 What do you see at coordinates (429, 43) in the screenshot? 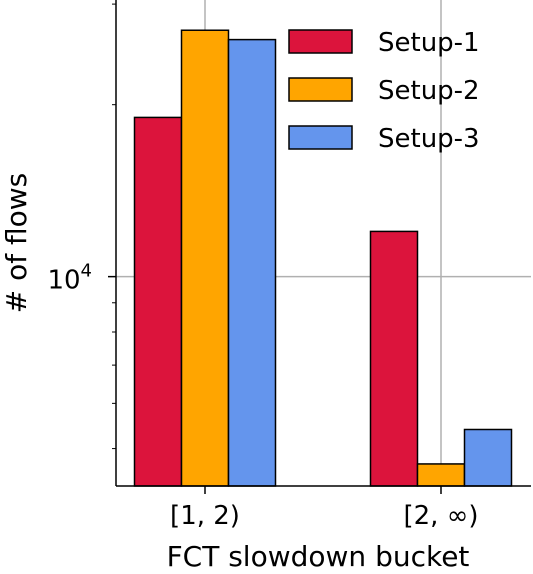
I see `legend-label-setup-1: Setup-1` at bounding box center [429, 43].